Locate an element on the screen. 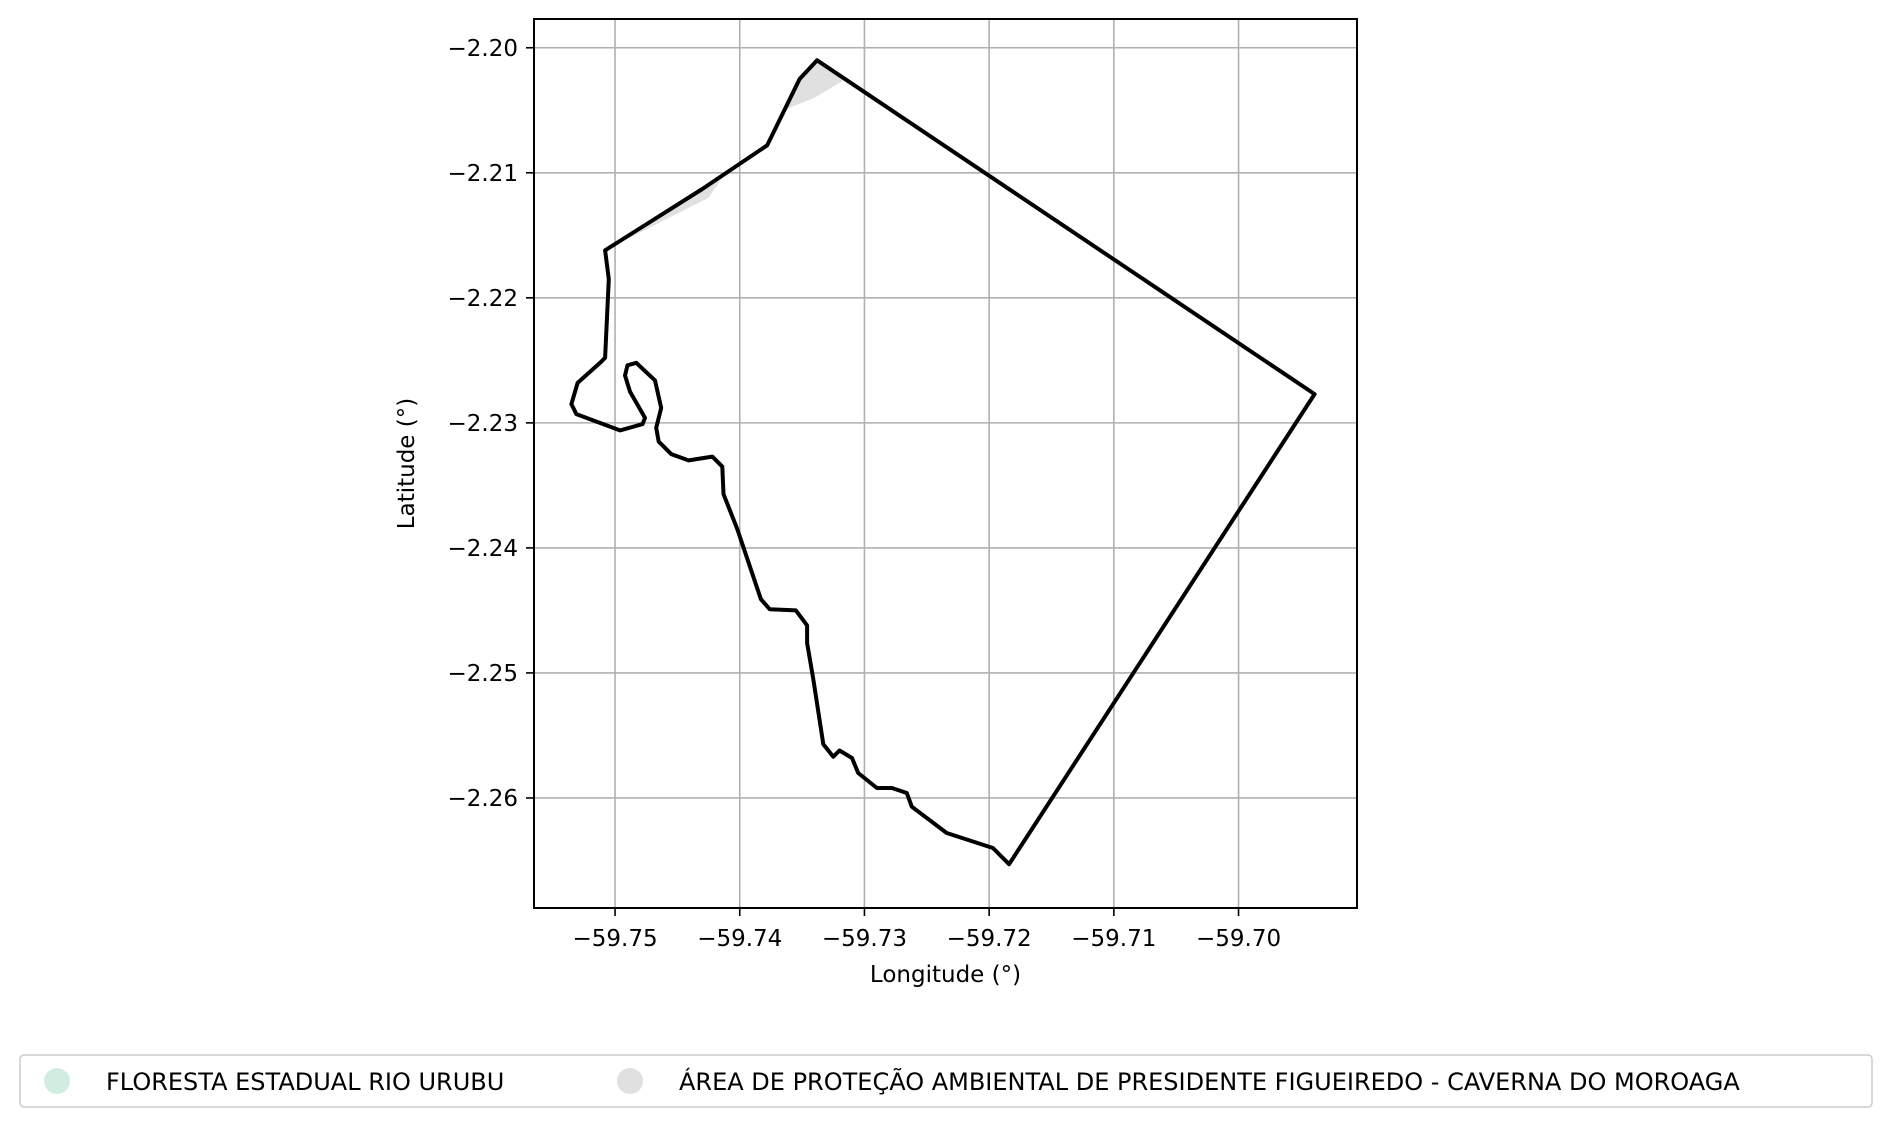 Image resolution: width=1884 pixels, height=1124 pixels. y-axis-ticks: −2.20 −2.21 −2.22 −2.23 −2.24 −2.25 −2.26 is located at coordinates (491, 424).